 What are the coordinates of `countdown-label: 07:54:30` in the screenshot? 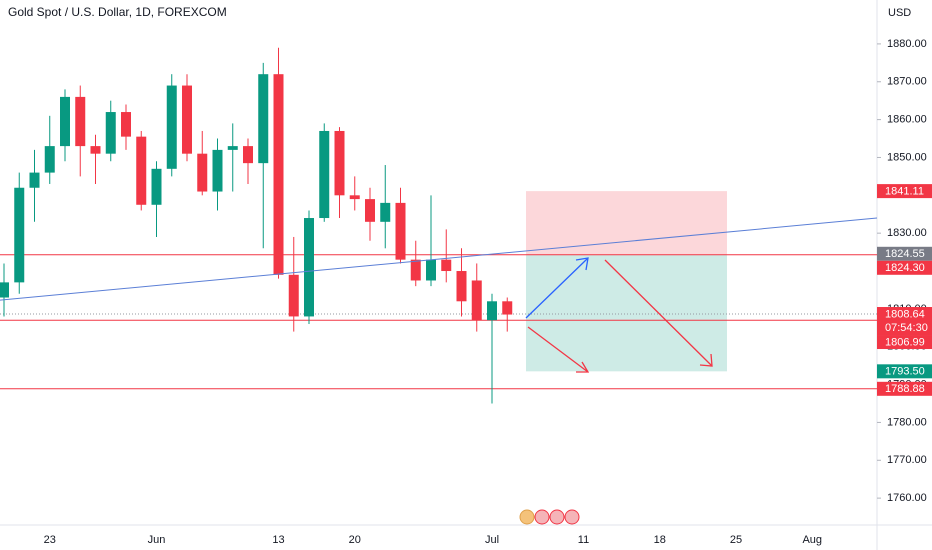 It's located at (906, 328).